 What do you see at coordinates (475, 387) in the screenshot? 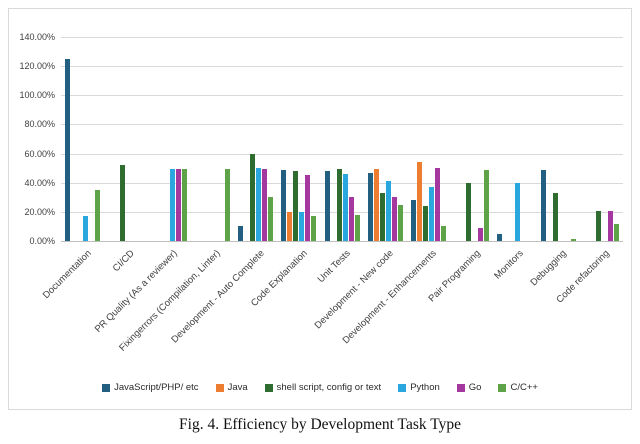
I see `legend-item-label: Go` at bounding box center [475, 387].